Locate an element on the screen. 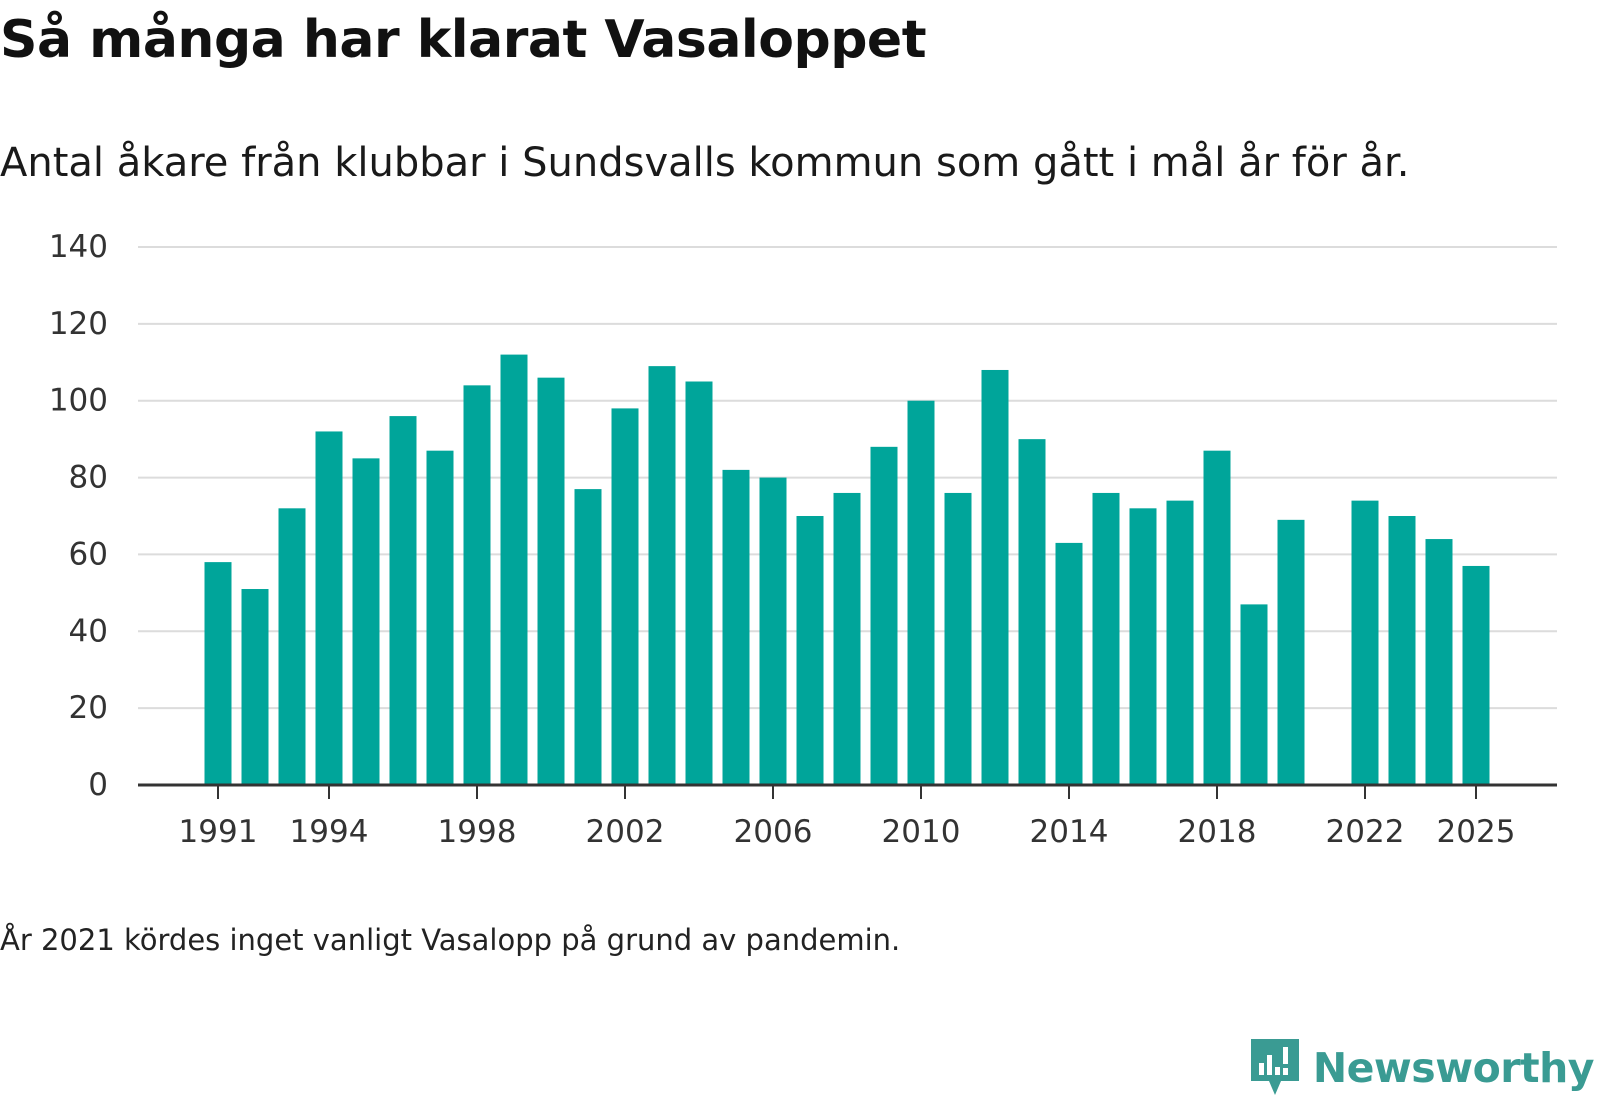 This screenshot has height=1100, width=1600. x-tick-label-2014: 2014 is located at coordinates (1069, 832).